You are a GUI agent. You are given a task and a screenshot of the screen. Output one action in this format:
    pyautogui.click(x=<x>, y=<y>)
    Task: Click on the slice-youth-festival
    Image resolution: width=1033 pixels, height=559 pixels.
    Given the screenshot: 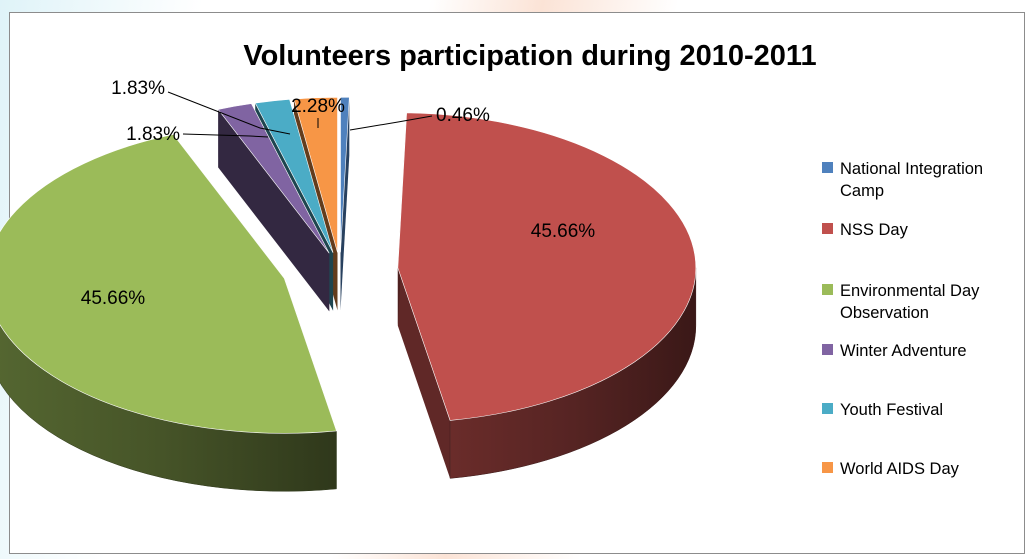 What is the action you would take?
    pyautogui.click(x=294, y=176)
    